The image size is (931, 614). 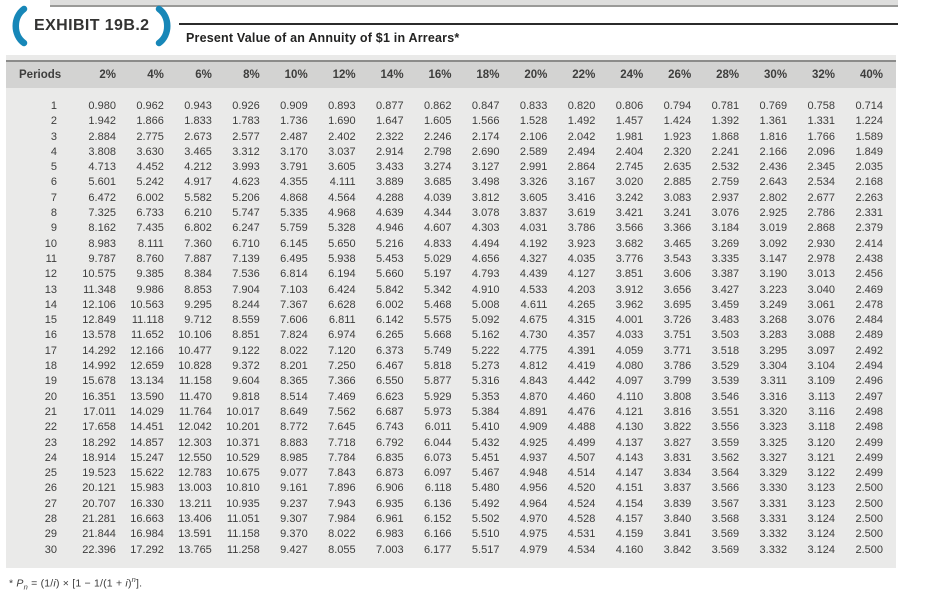 What do you see at coordinates (195, 381) in the screenshot?
I see `value-cell: 11.158` at bounding box center [195, 381].